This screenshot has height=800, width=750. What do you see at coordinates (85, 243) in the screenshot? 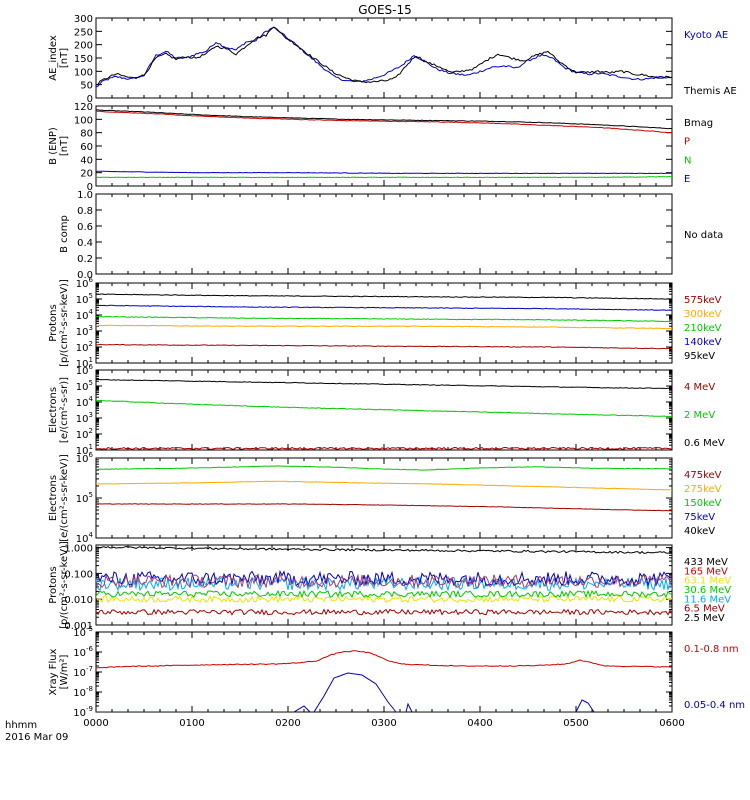
I see `y-tick-label: 0.4` at bounding box center [85, 243].